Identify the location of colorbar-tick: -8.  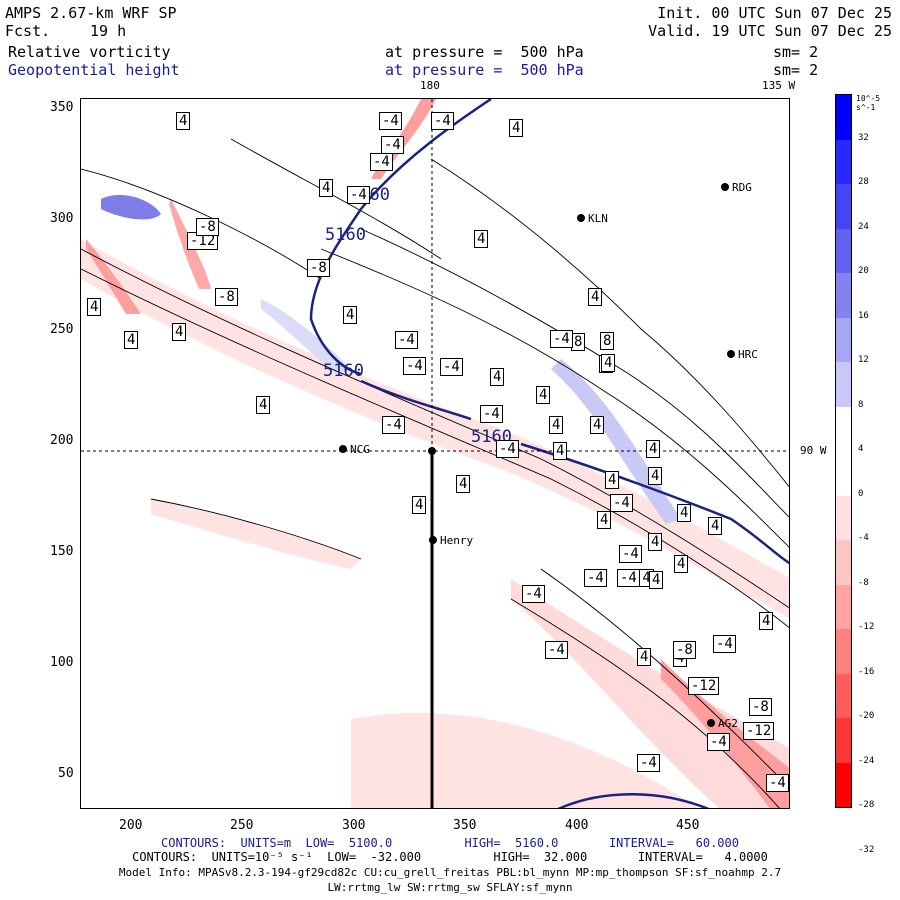
(863, 582).